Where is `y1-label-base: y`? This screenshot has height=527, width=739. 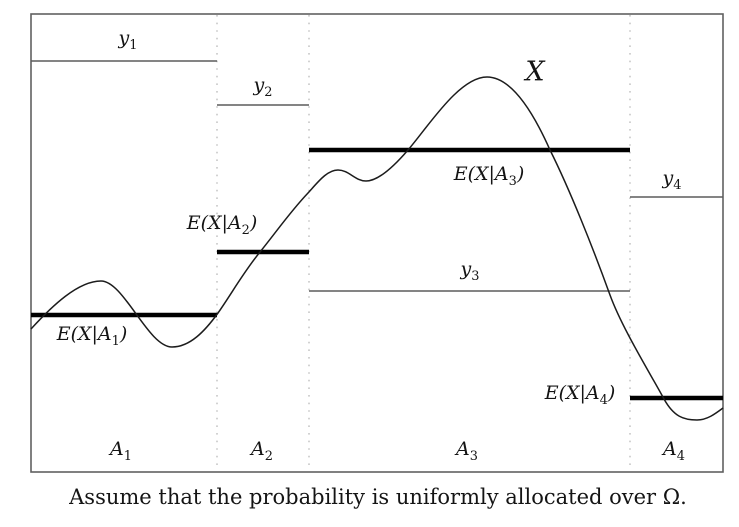 y1-label-base: y is located at coordinates (124, 38).